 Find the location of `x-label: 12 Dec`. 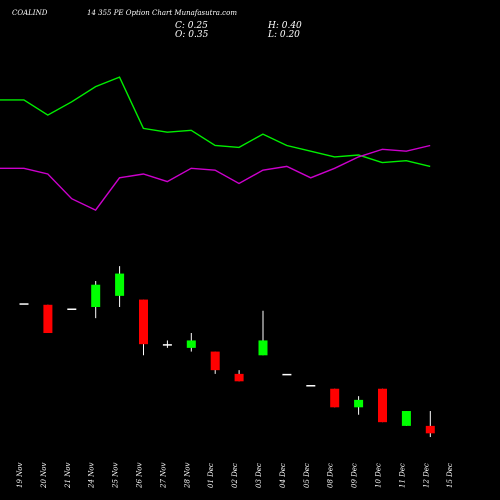

x-label: 12 Dec is located at coordinates (426, 475).